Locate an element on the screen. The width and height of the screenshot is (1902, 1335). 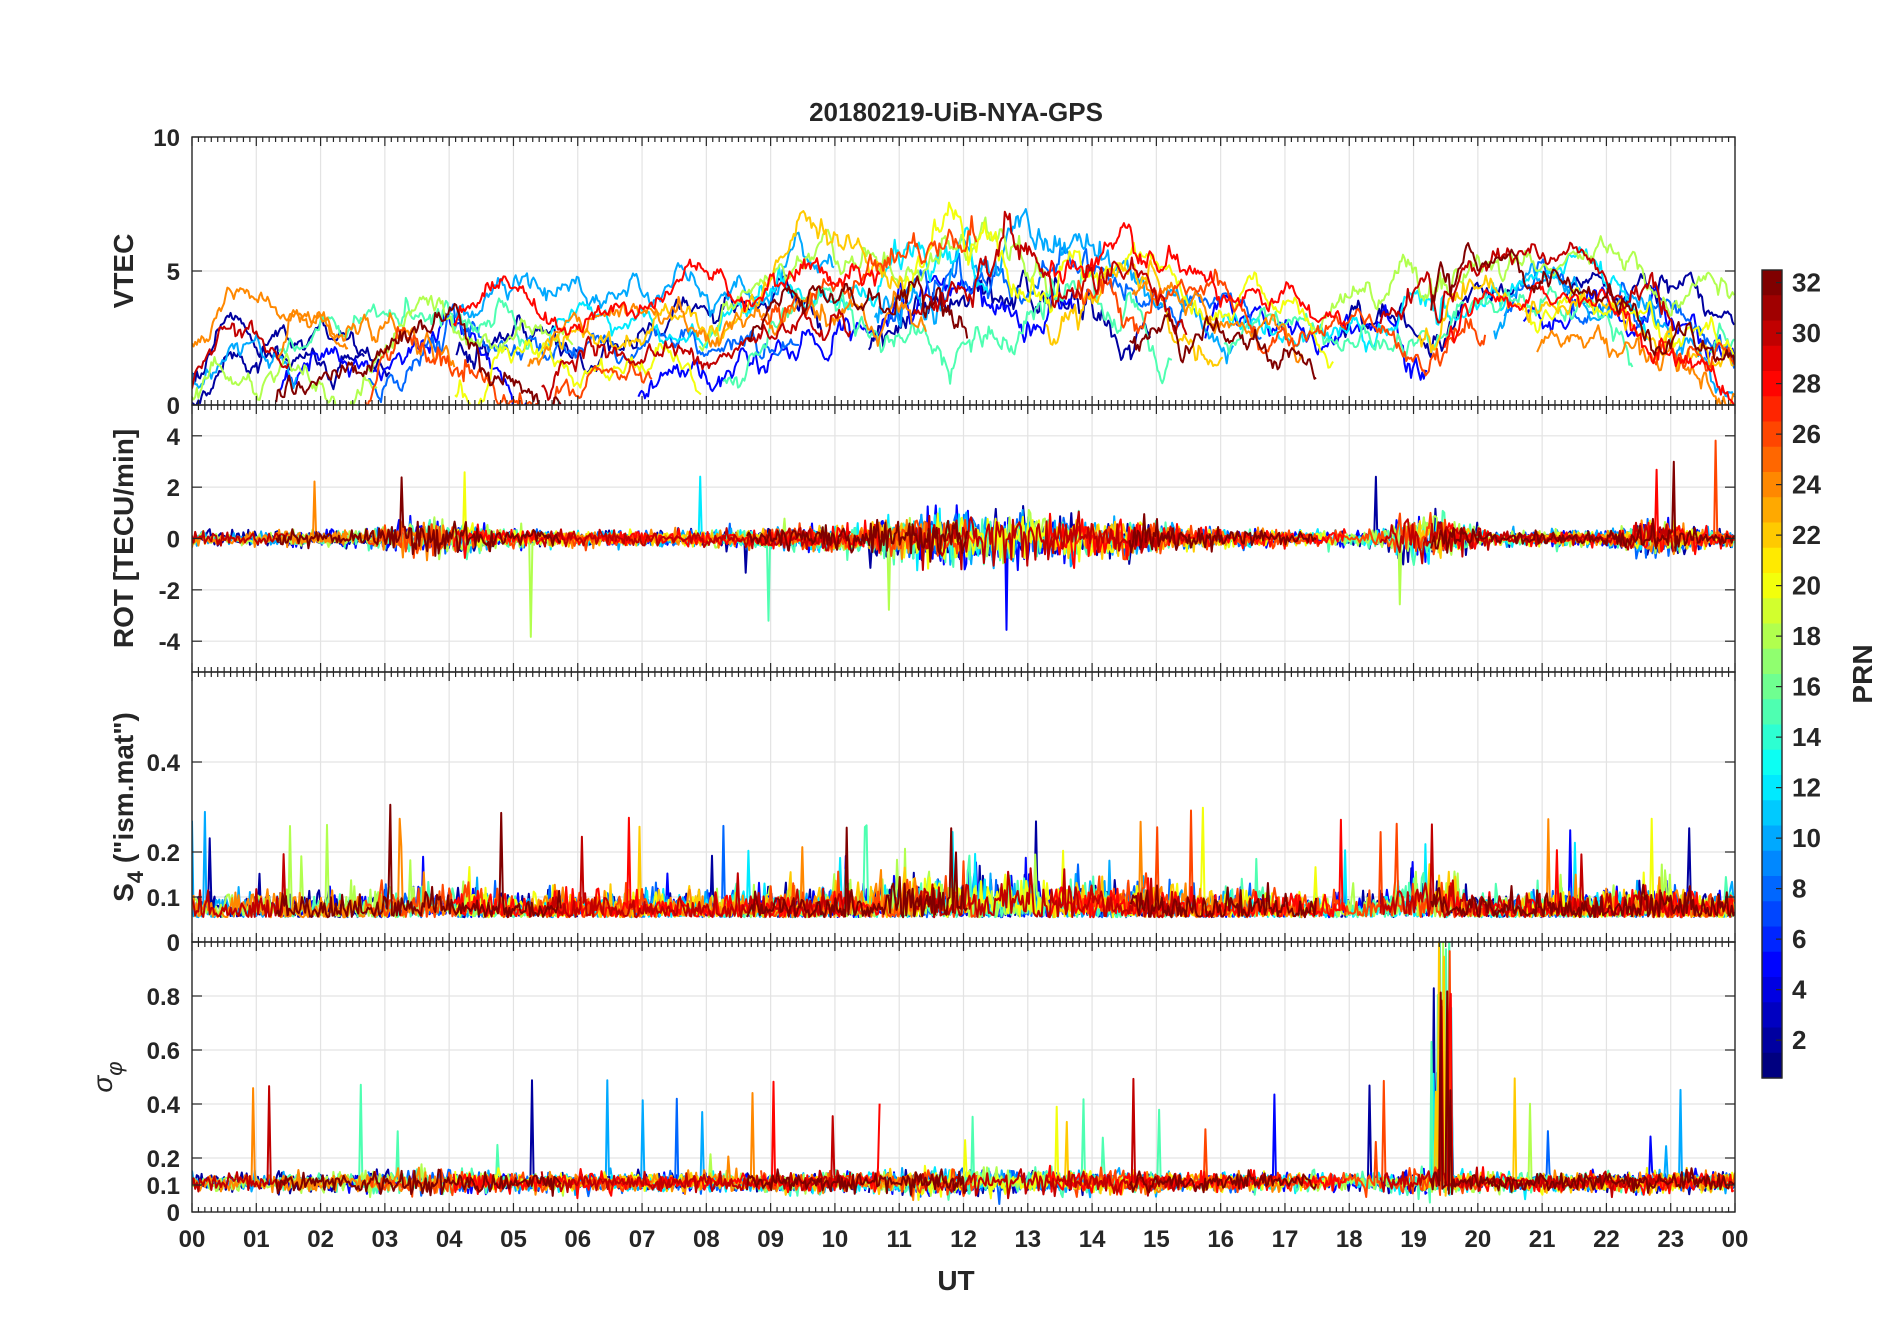
series-line-prn-2-vtec is located at coordinates (639, 324).